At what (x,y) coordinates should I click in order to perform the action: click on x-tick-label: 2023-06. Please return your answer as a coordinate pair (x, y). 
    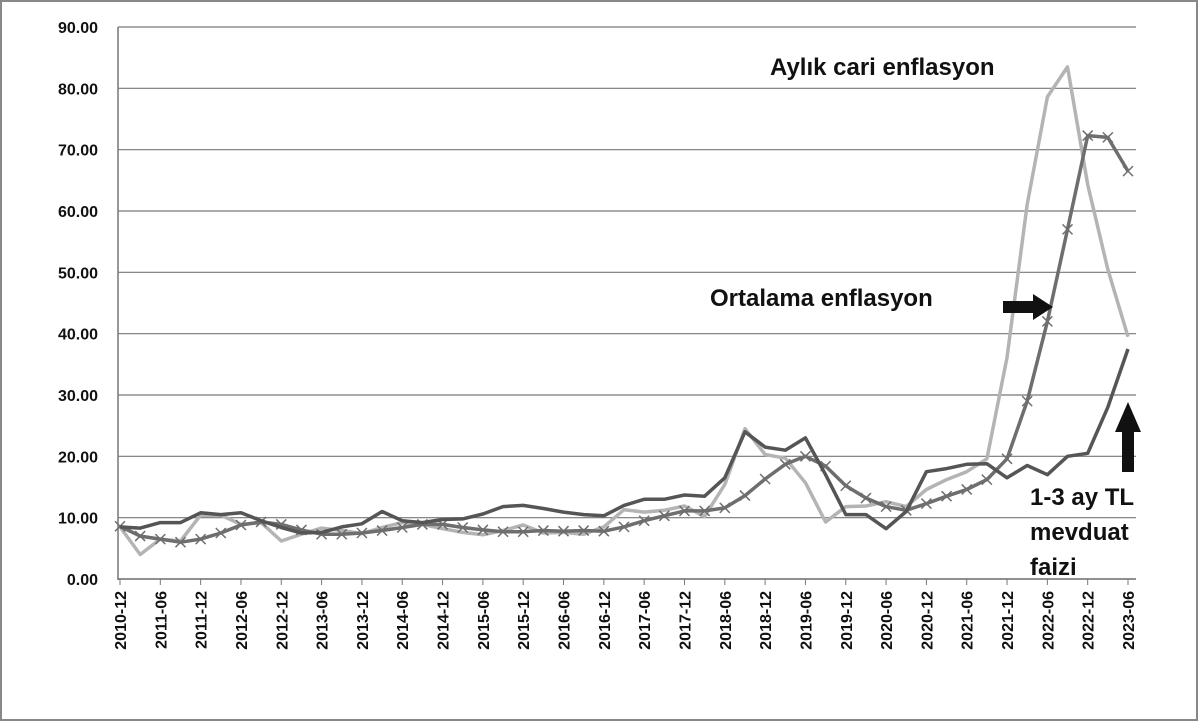
    Looking at the image, I should click on (1129, 620).